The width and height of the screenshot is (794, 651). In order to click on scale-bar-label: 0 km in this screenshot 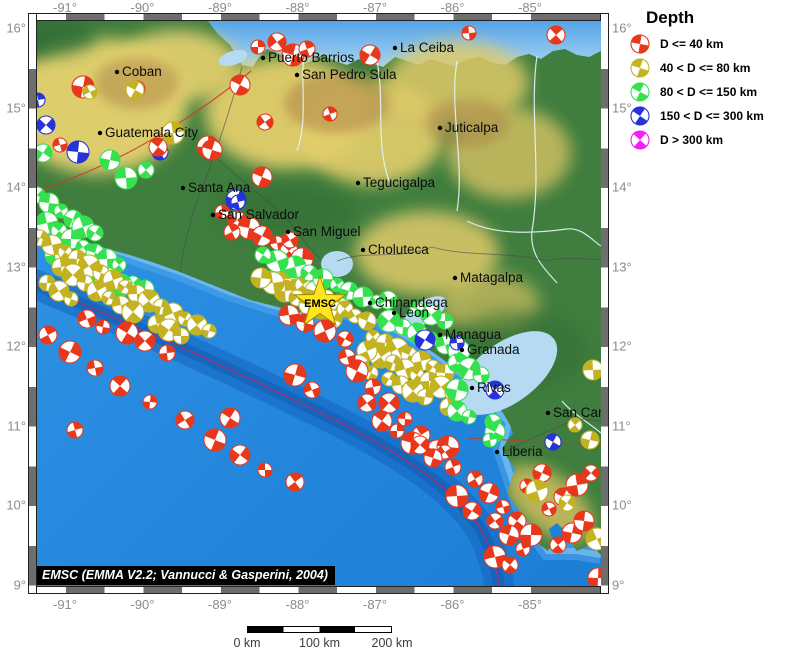, I will do `click(247, 643)`.